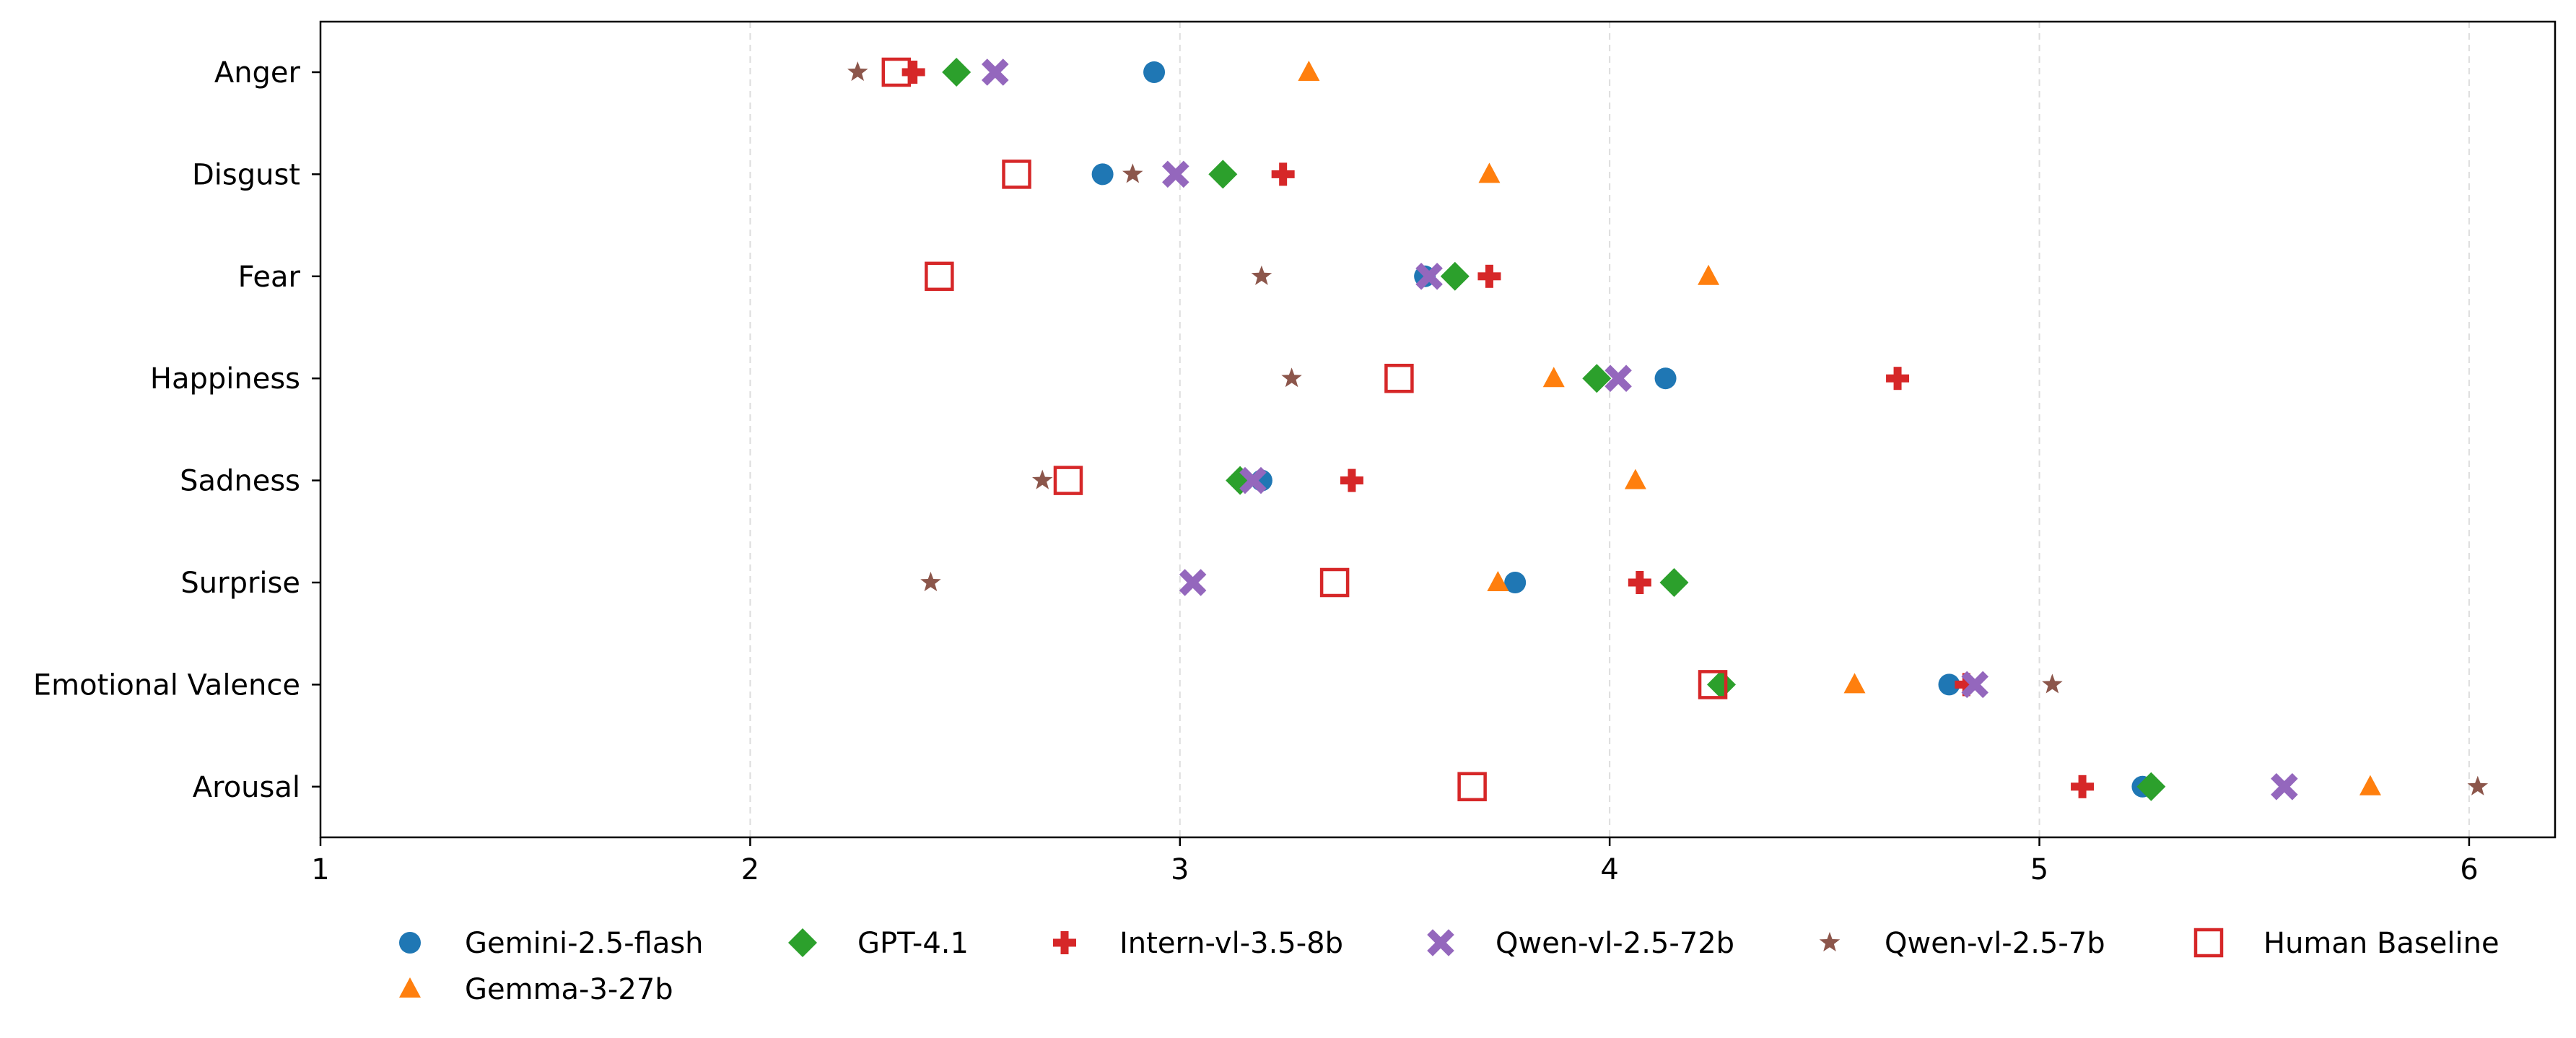 This screenshot has height=1038, width=2576. I want to click on point-gpt-4-1-fear-shape, so click(1455, 276).